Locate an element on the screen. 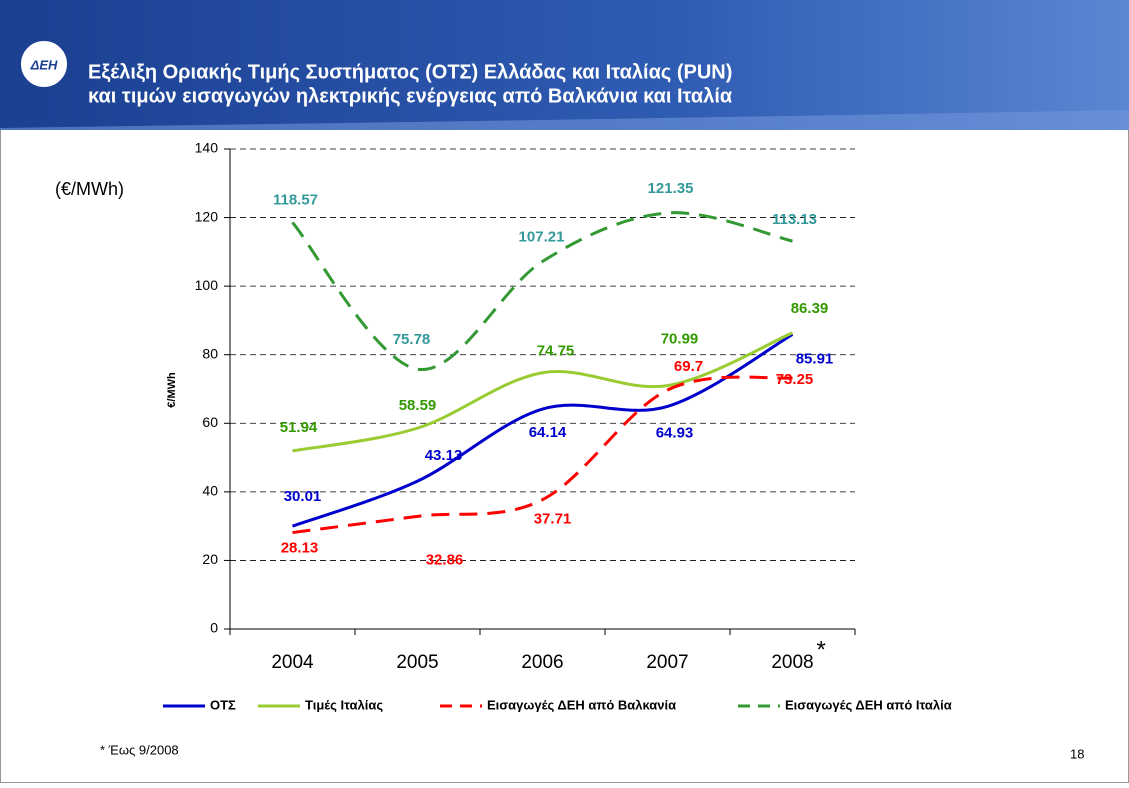  logo is located at coordinates (44, 64).